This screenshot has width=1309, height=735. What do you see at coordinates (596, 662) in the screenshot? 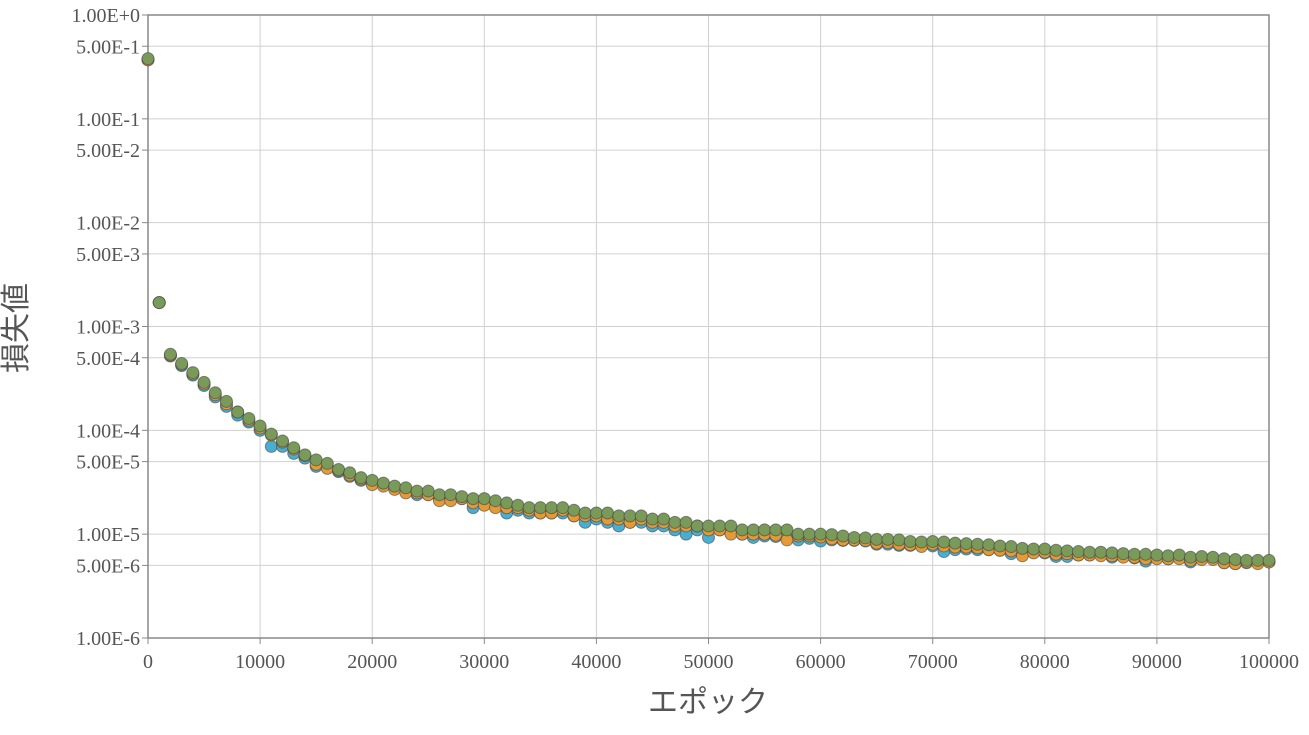
I see `x-tick-label: 40000` at bounding box center [596, 662].